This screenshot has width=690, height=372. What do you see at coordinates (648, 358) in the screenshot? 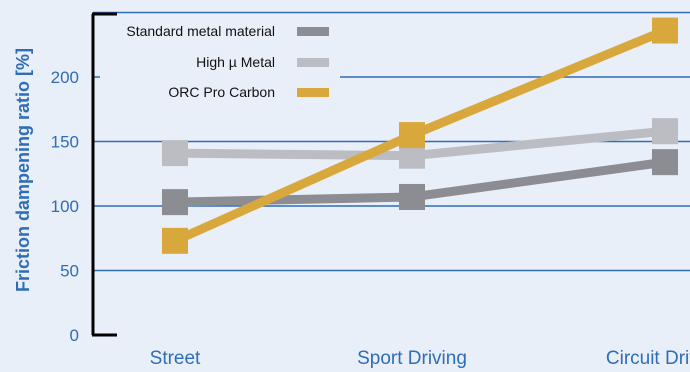
I see `x-category-label: Circuit Driving` at bounding box center [648, 358].